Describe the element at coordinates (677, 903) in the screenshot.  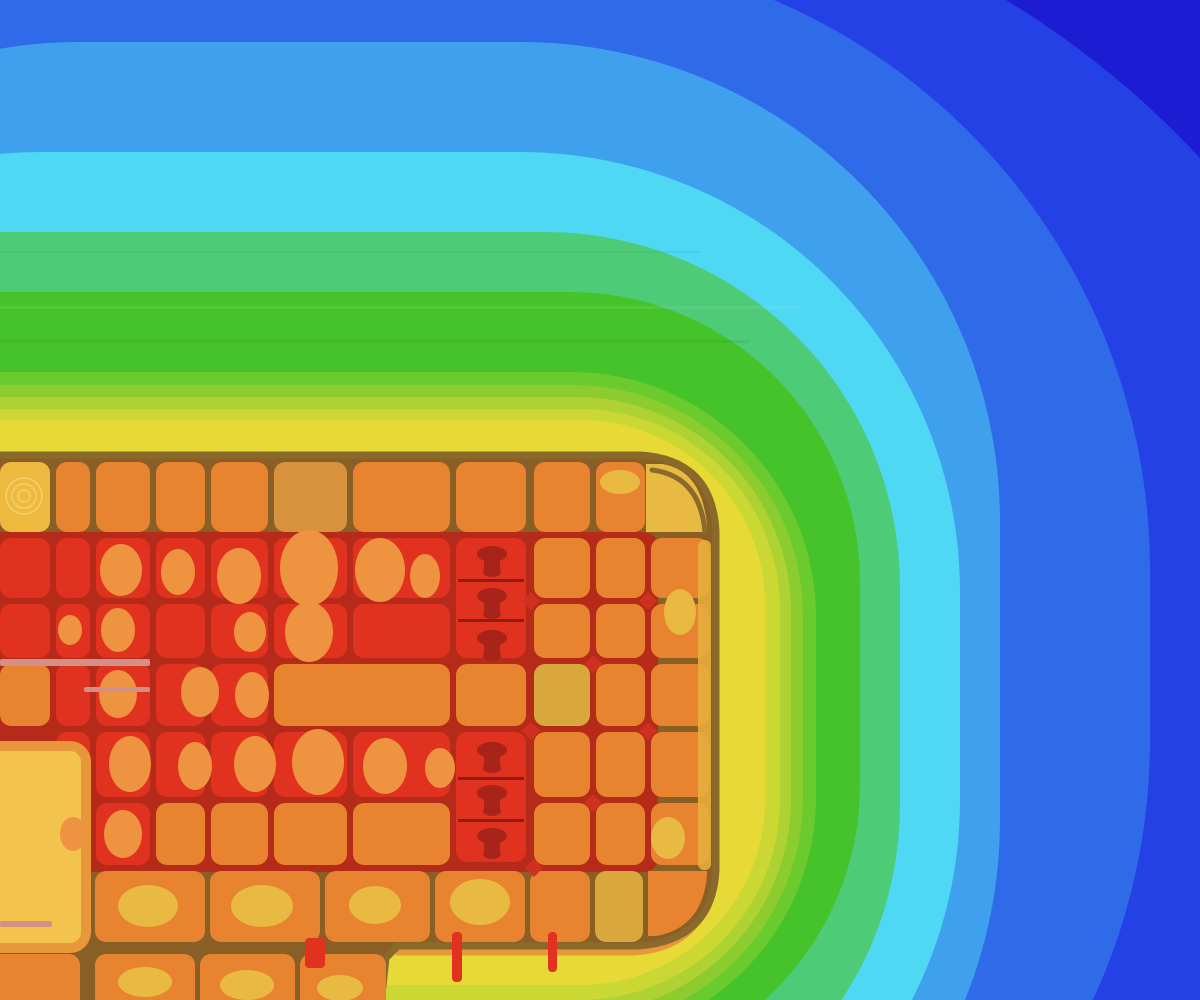
I see `die-cell-corner-bottom` at that location.